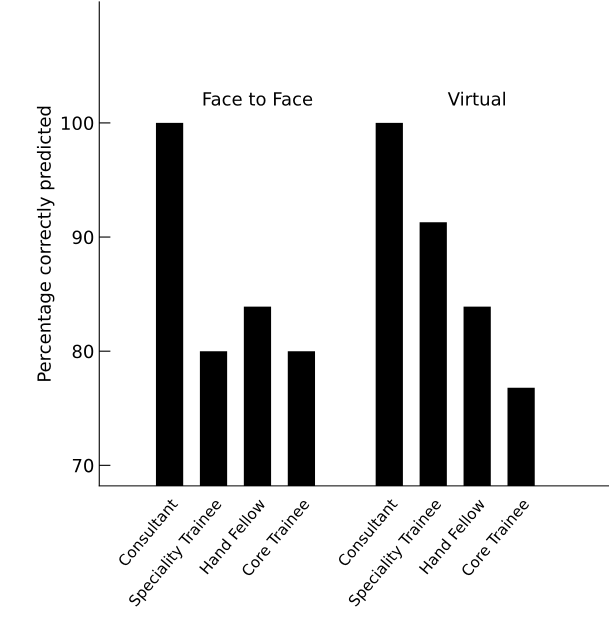  I want to click on y-tick-label: 80, so click(83, 351).